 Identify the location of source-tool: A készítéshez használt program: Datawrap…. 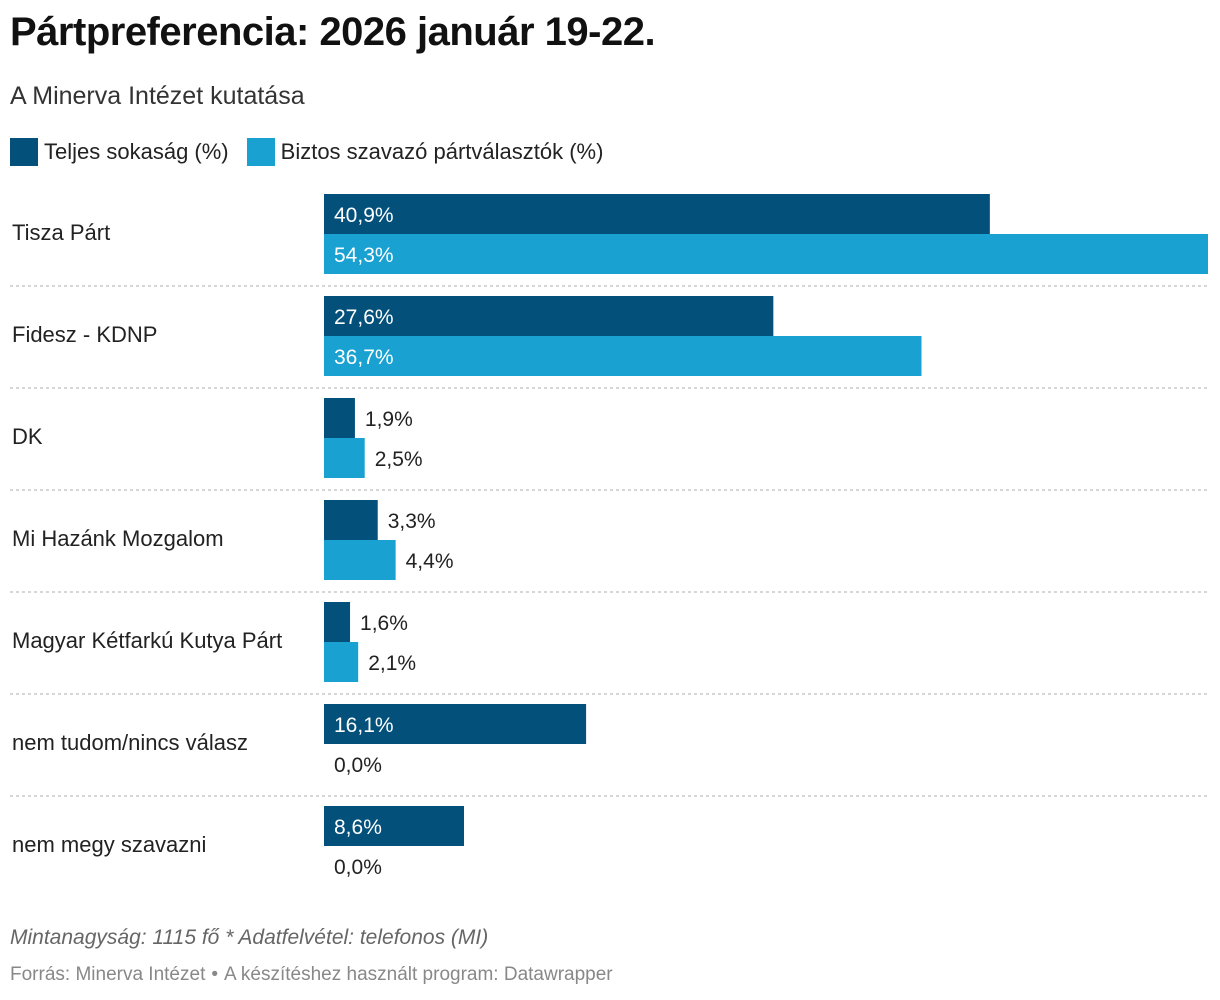
(418, 974).